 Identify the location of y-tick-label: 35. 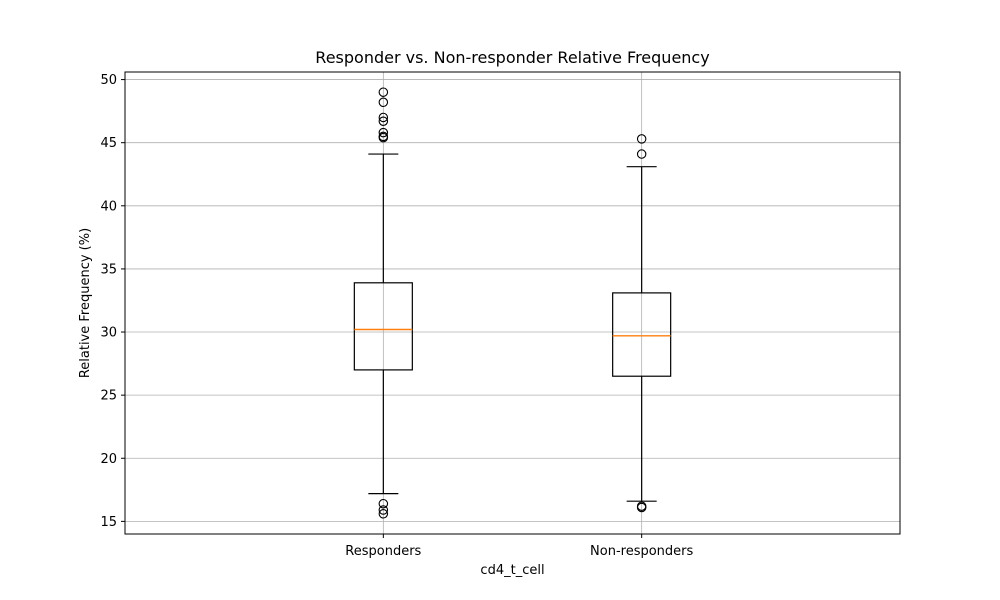
(108, 269).